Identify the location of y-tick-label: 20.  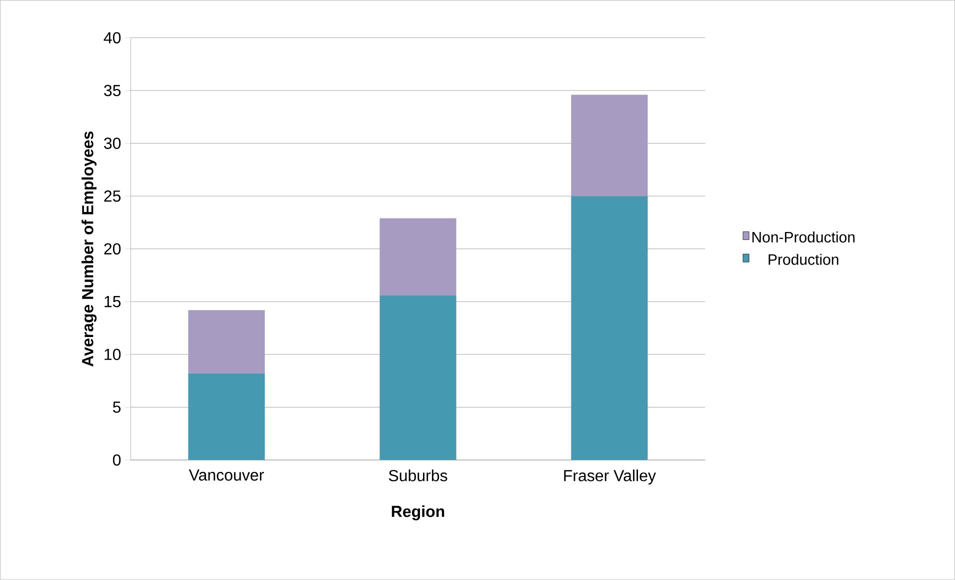
(112, 249).